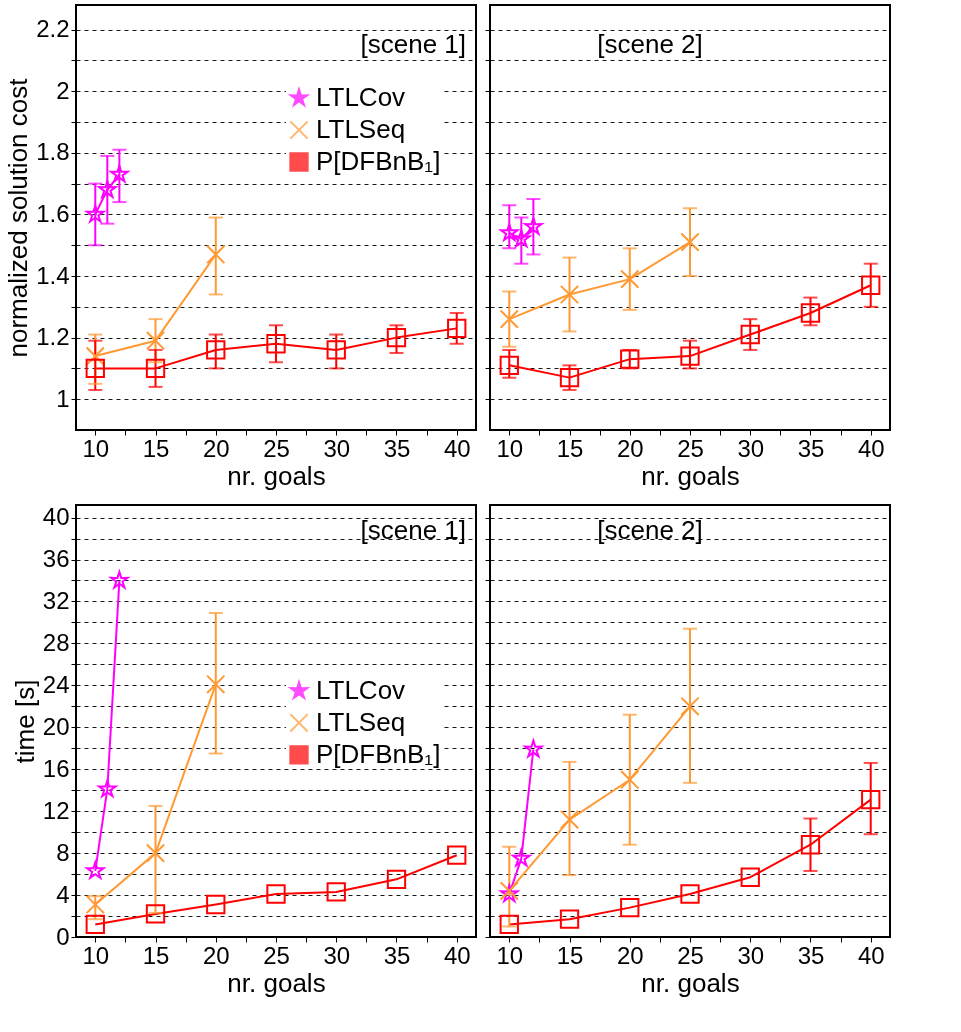 This screenshot has width=961, height=1032. I want to click on y-tick-label: 40, so click(56, 517).